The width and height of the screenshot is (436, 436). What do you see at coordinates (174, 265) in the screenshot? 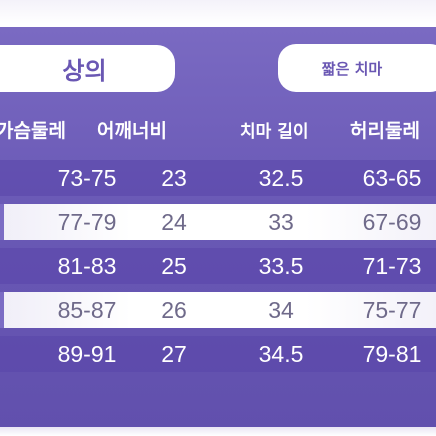
I see `cell-shoulder: 25` at bounding box center [174, 265].